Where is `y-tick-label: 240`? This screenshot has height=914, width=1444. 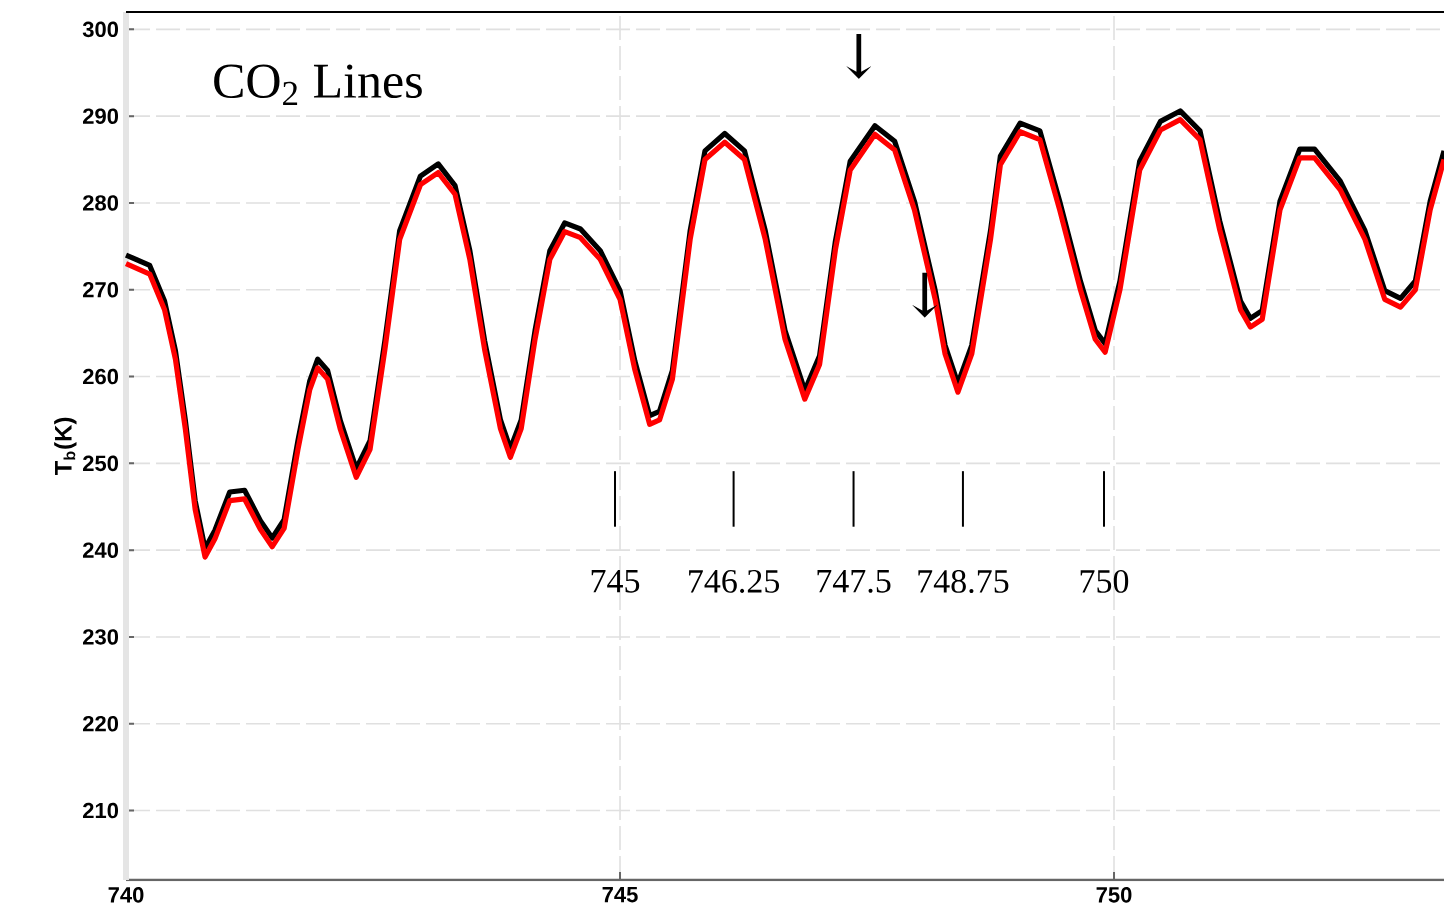
y-tick-label: 240 is located at coordinates (100, 550).